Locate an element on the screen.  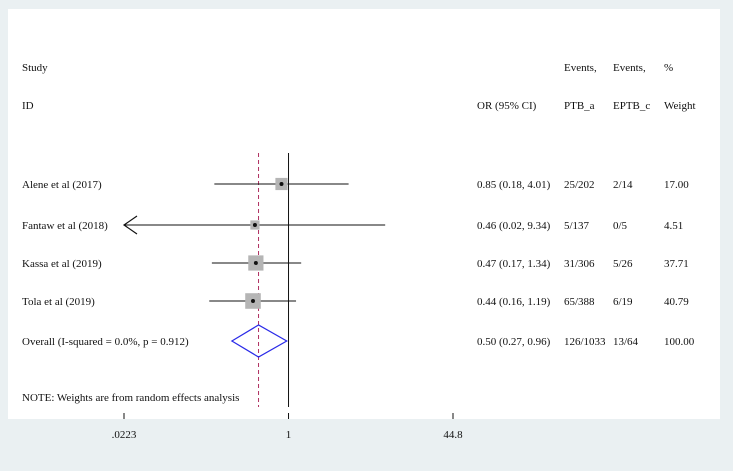
header-eptb-c: EPTB_c is located at coordinates (631, 106).